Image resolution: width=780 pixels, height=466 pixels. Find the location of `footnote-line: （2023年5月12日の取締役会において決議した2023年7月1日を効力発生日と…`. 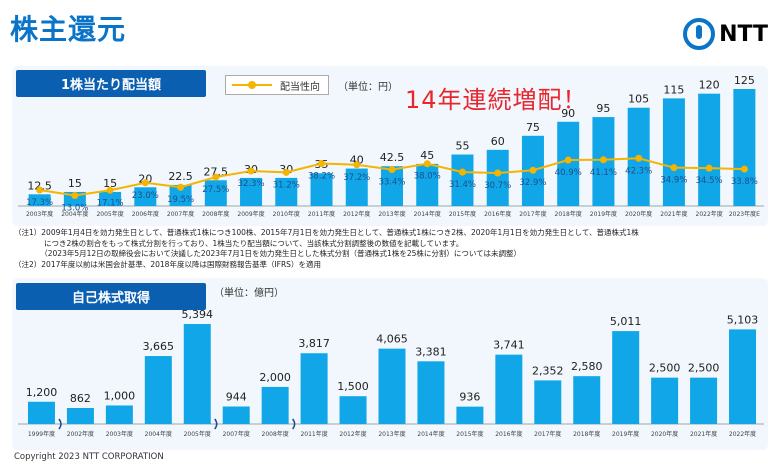

footnote-line: （2023年5月12日の取締役会において決議した2023年7月1日を効力発生日と… is located at coordinates (267, 253).